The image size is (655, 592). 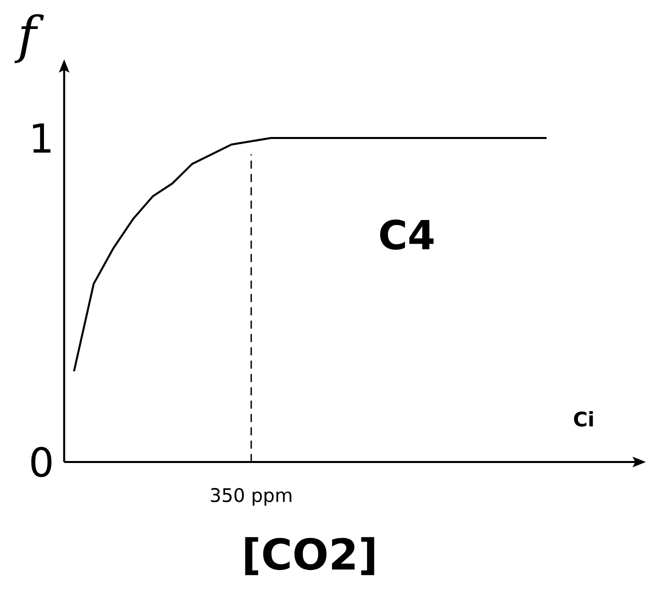 What do you see at coordinates (309, 556) in the screenshot?
I see `text: [CO2]` at bounding box center [309, 556].